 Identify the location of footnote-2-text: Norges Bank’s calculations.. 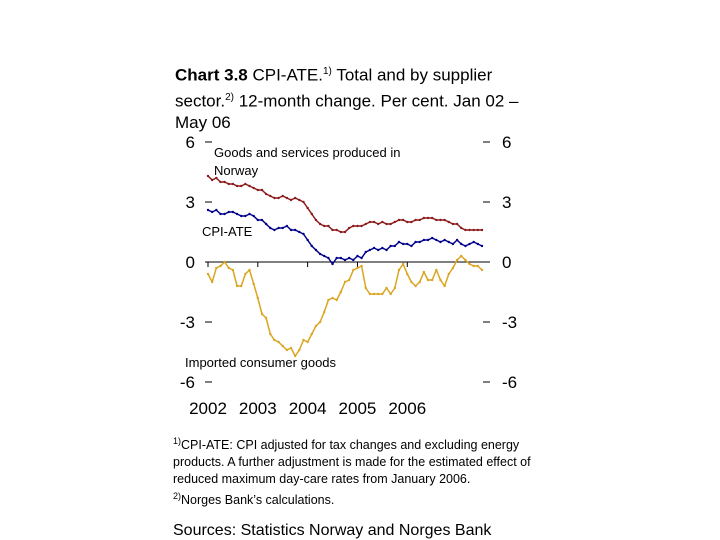
(258, 500).